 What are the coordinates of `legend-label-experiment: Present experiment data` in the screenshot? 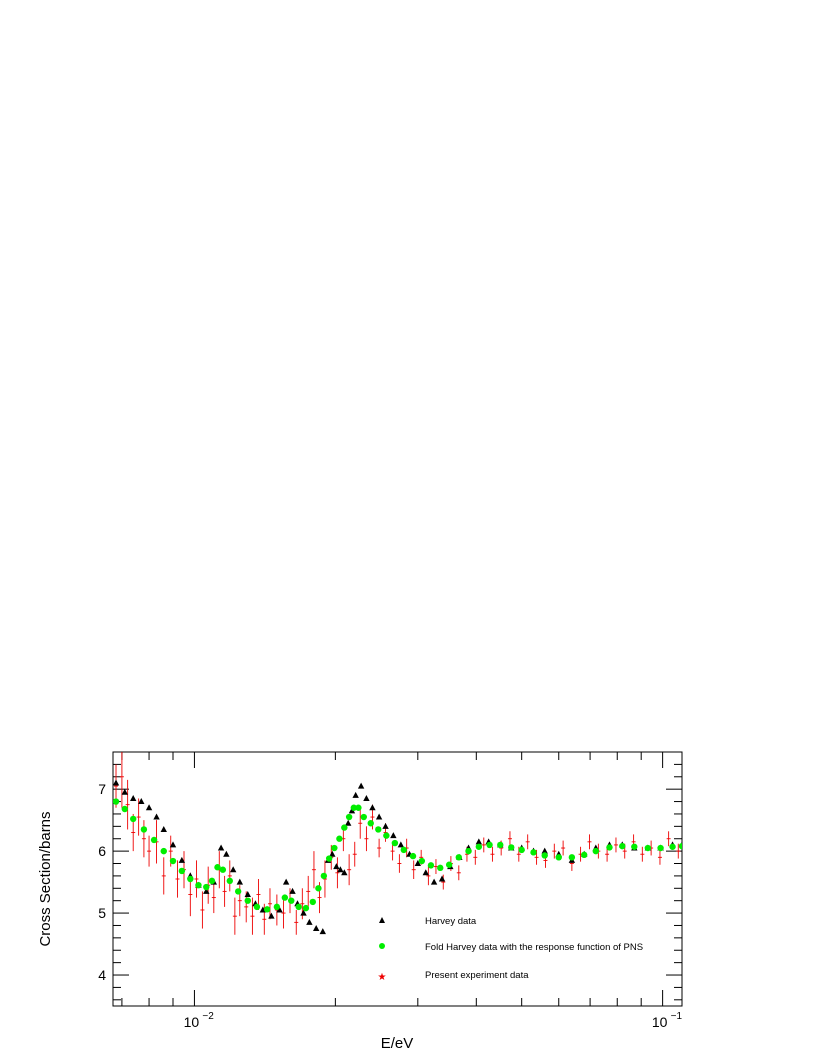 It's located at (477, 975).